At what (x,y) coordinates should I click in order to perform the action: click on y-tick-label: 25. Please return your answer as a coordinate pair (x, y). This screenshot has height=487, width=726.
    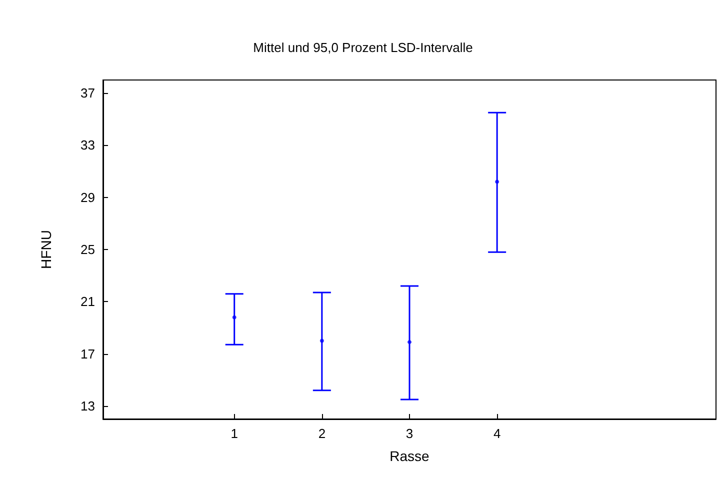
    Looking at the image, I should click on (87, 249).